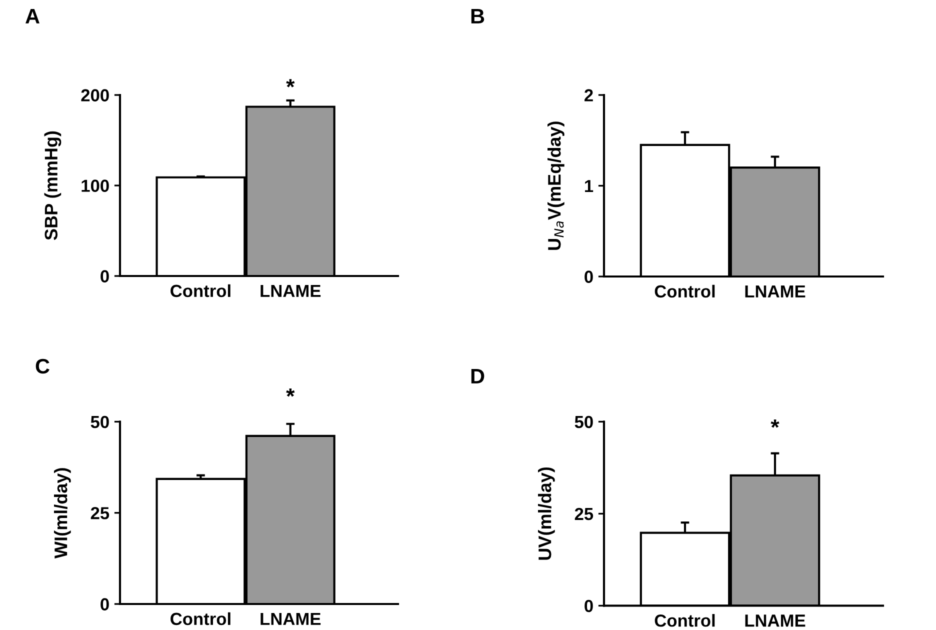 This screenshot has height=630, width=936. I want to click on y-tick-label: 1, so click(589, 186).